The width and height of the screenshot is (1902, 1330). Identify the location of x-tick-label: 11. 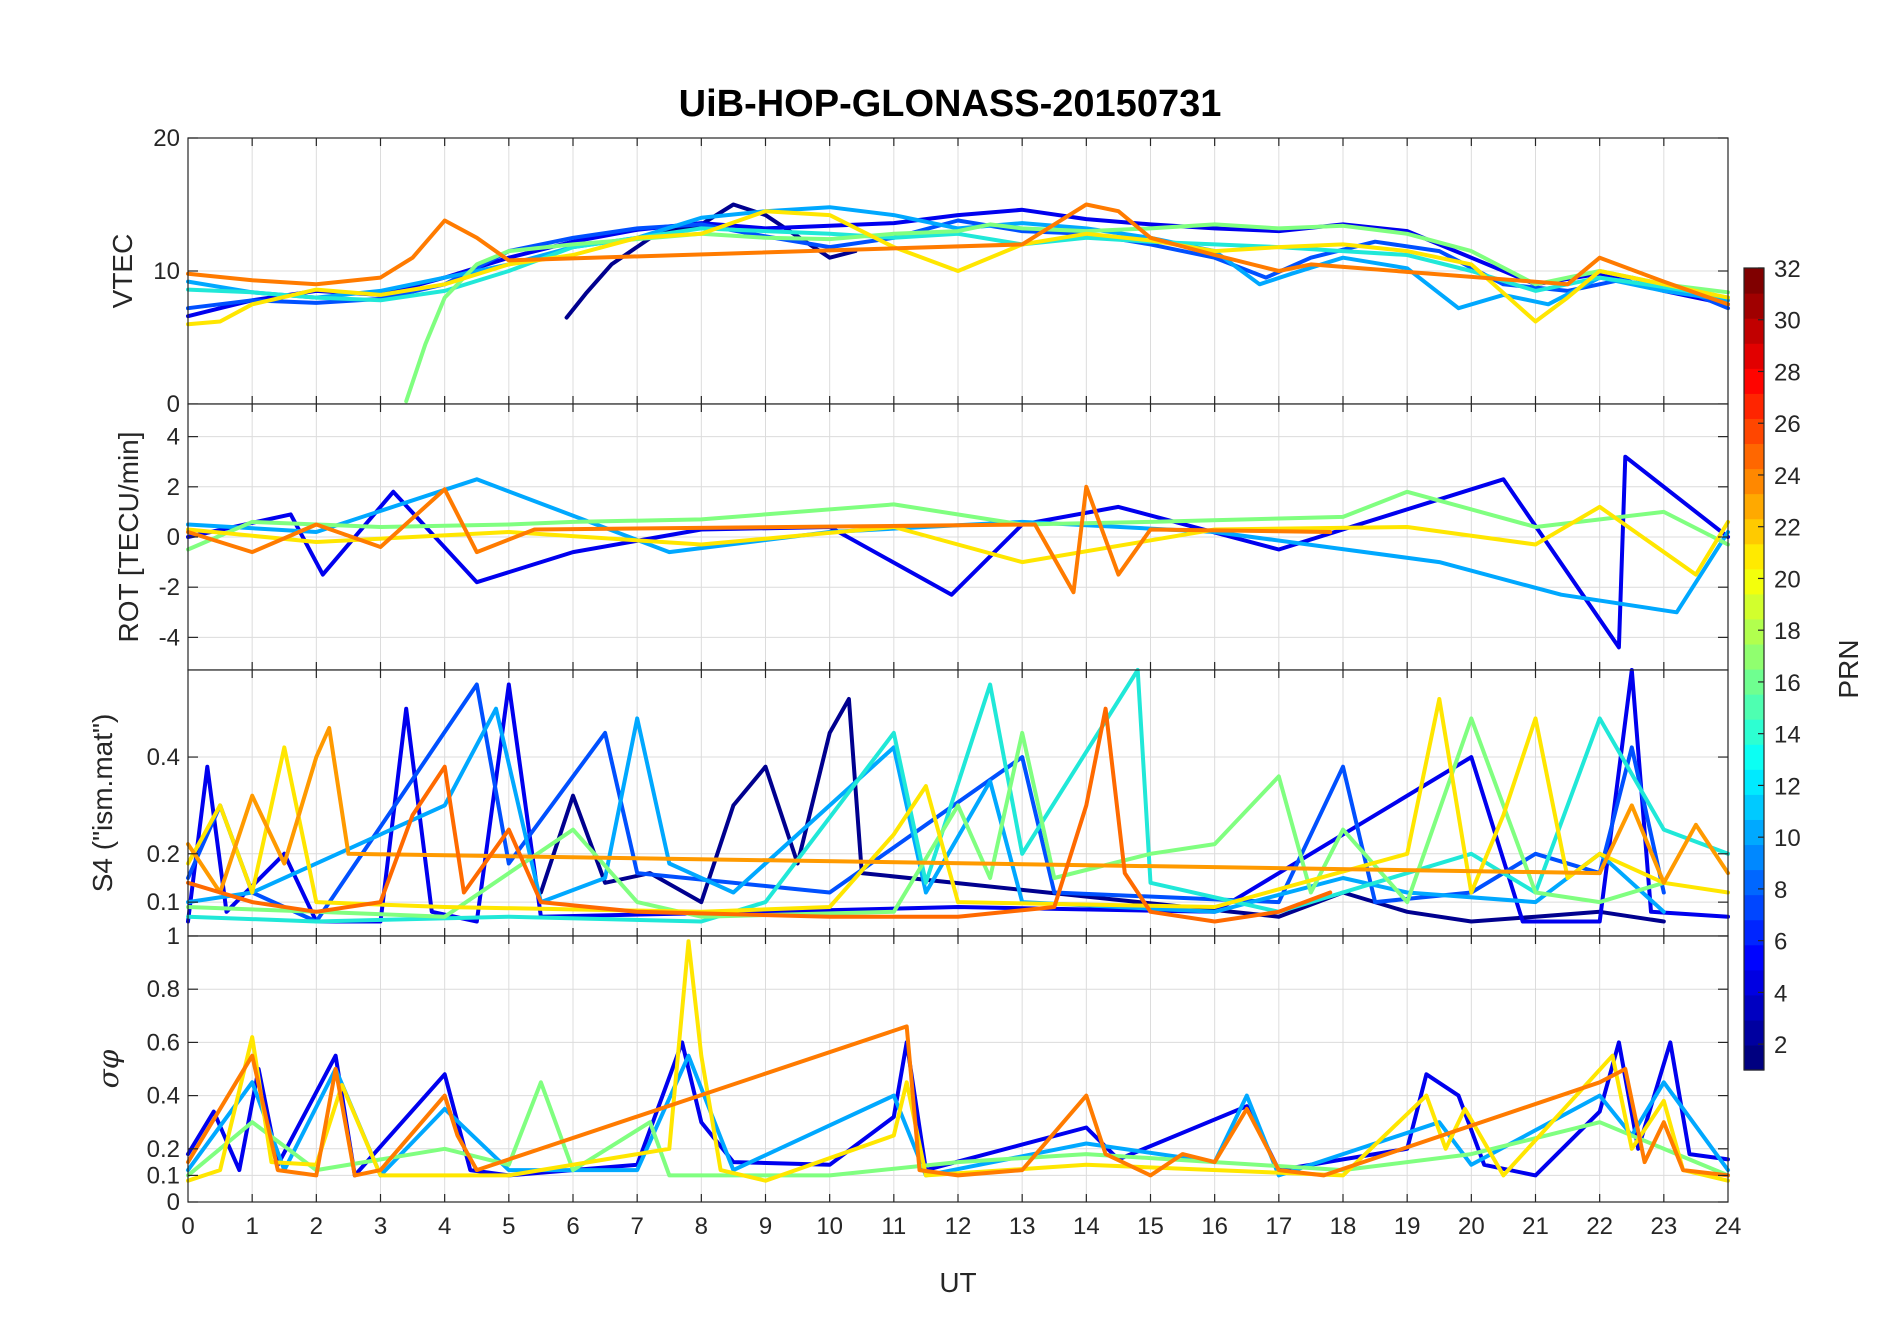
(893, 1226).